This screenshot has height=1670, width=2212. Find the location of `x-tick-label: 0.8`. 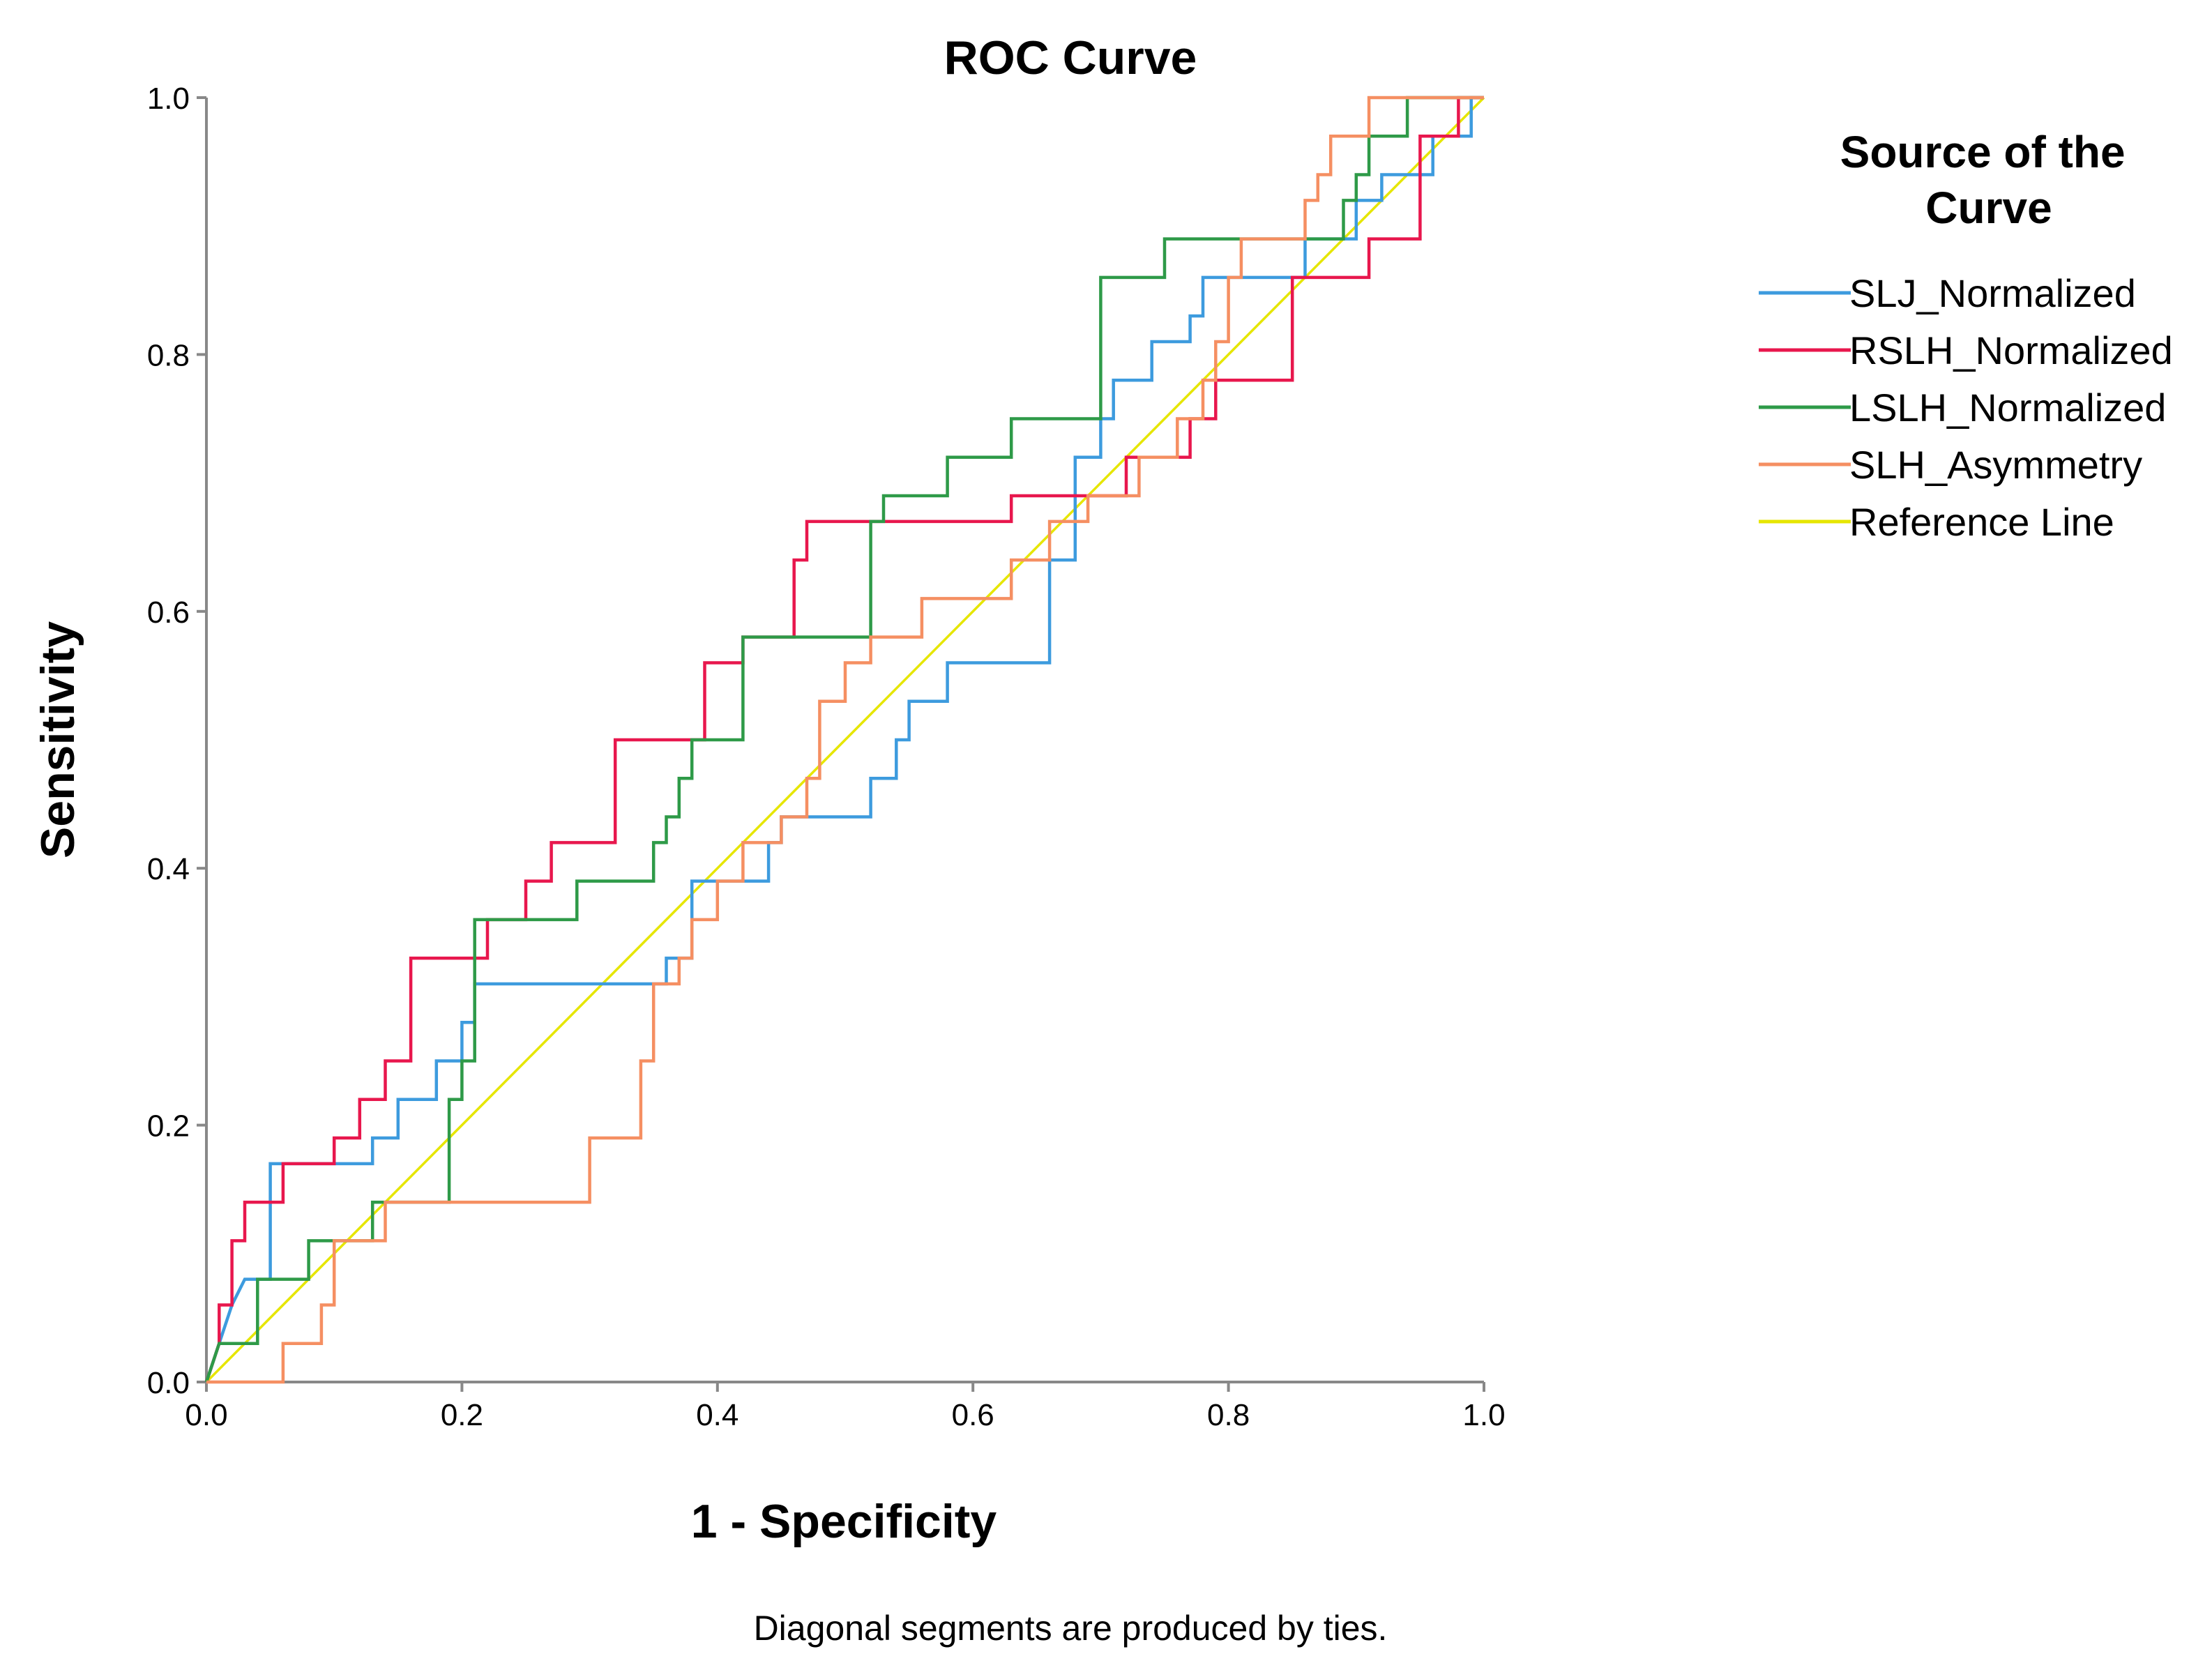

x-tick-label: 0.8 is located at coordinates (1228, 1415).